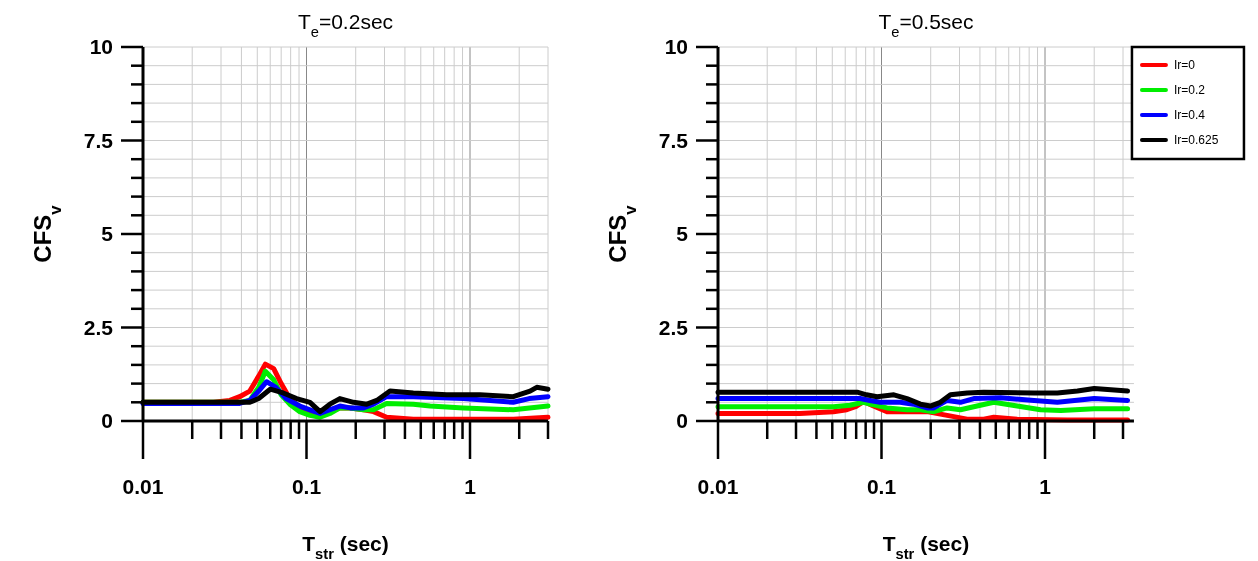 Image resolution: width=1258 pixels, height=561 pixels. What do you see at coordinates (345, 25) in the screenshot?
I see `chart-title: T$_{e}$=0.2sec` at bounding box center [345, 25].